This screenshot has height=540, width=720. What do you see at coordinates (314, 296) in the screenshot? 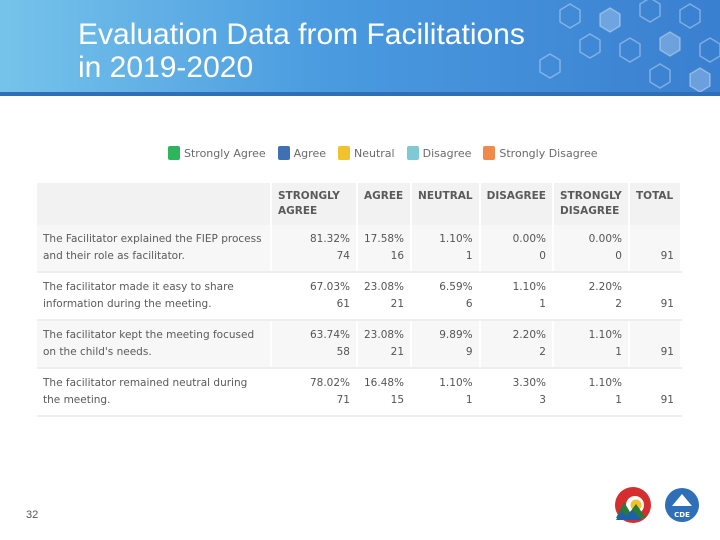
I see `cell-strongly-agree: 67.03% 61` at bounding box center [314, 296].